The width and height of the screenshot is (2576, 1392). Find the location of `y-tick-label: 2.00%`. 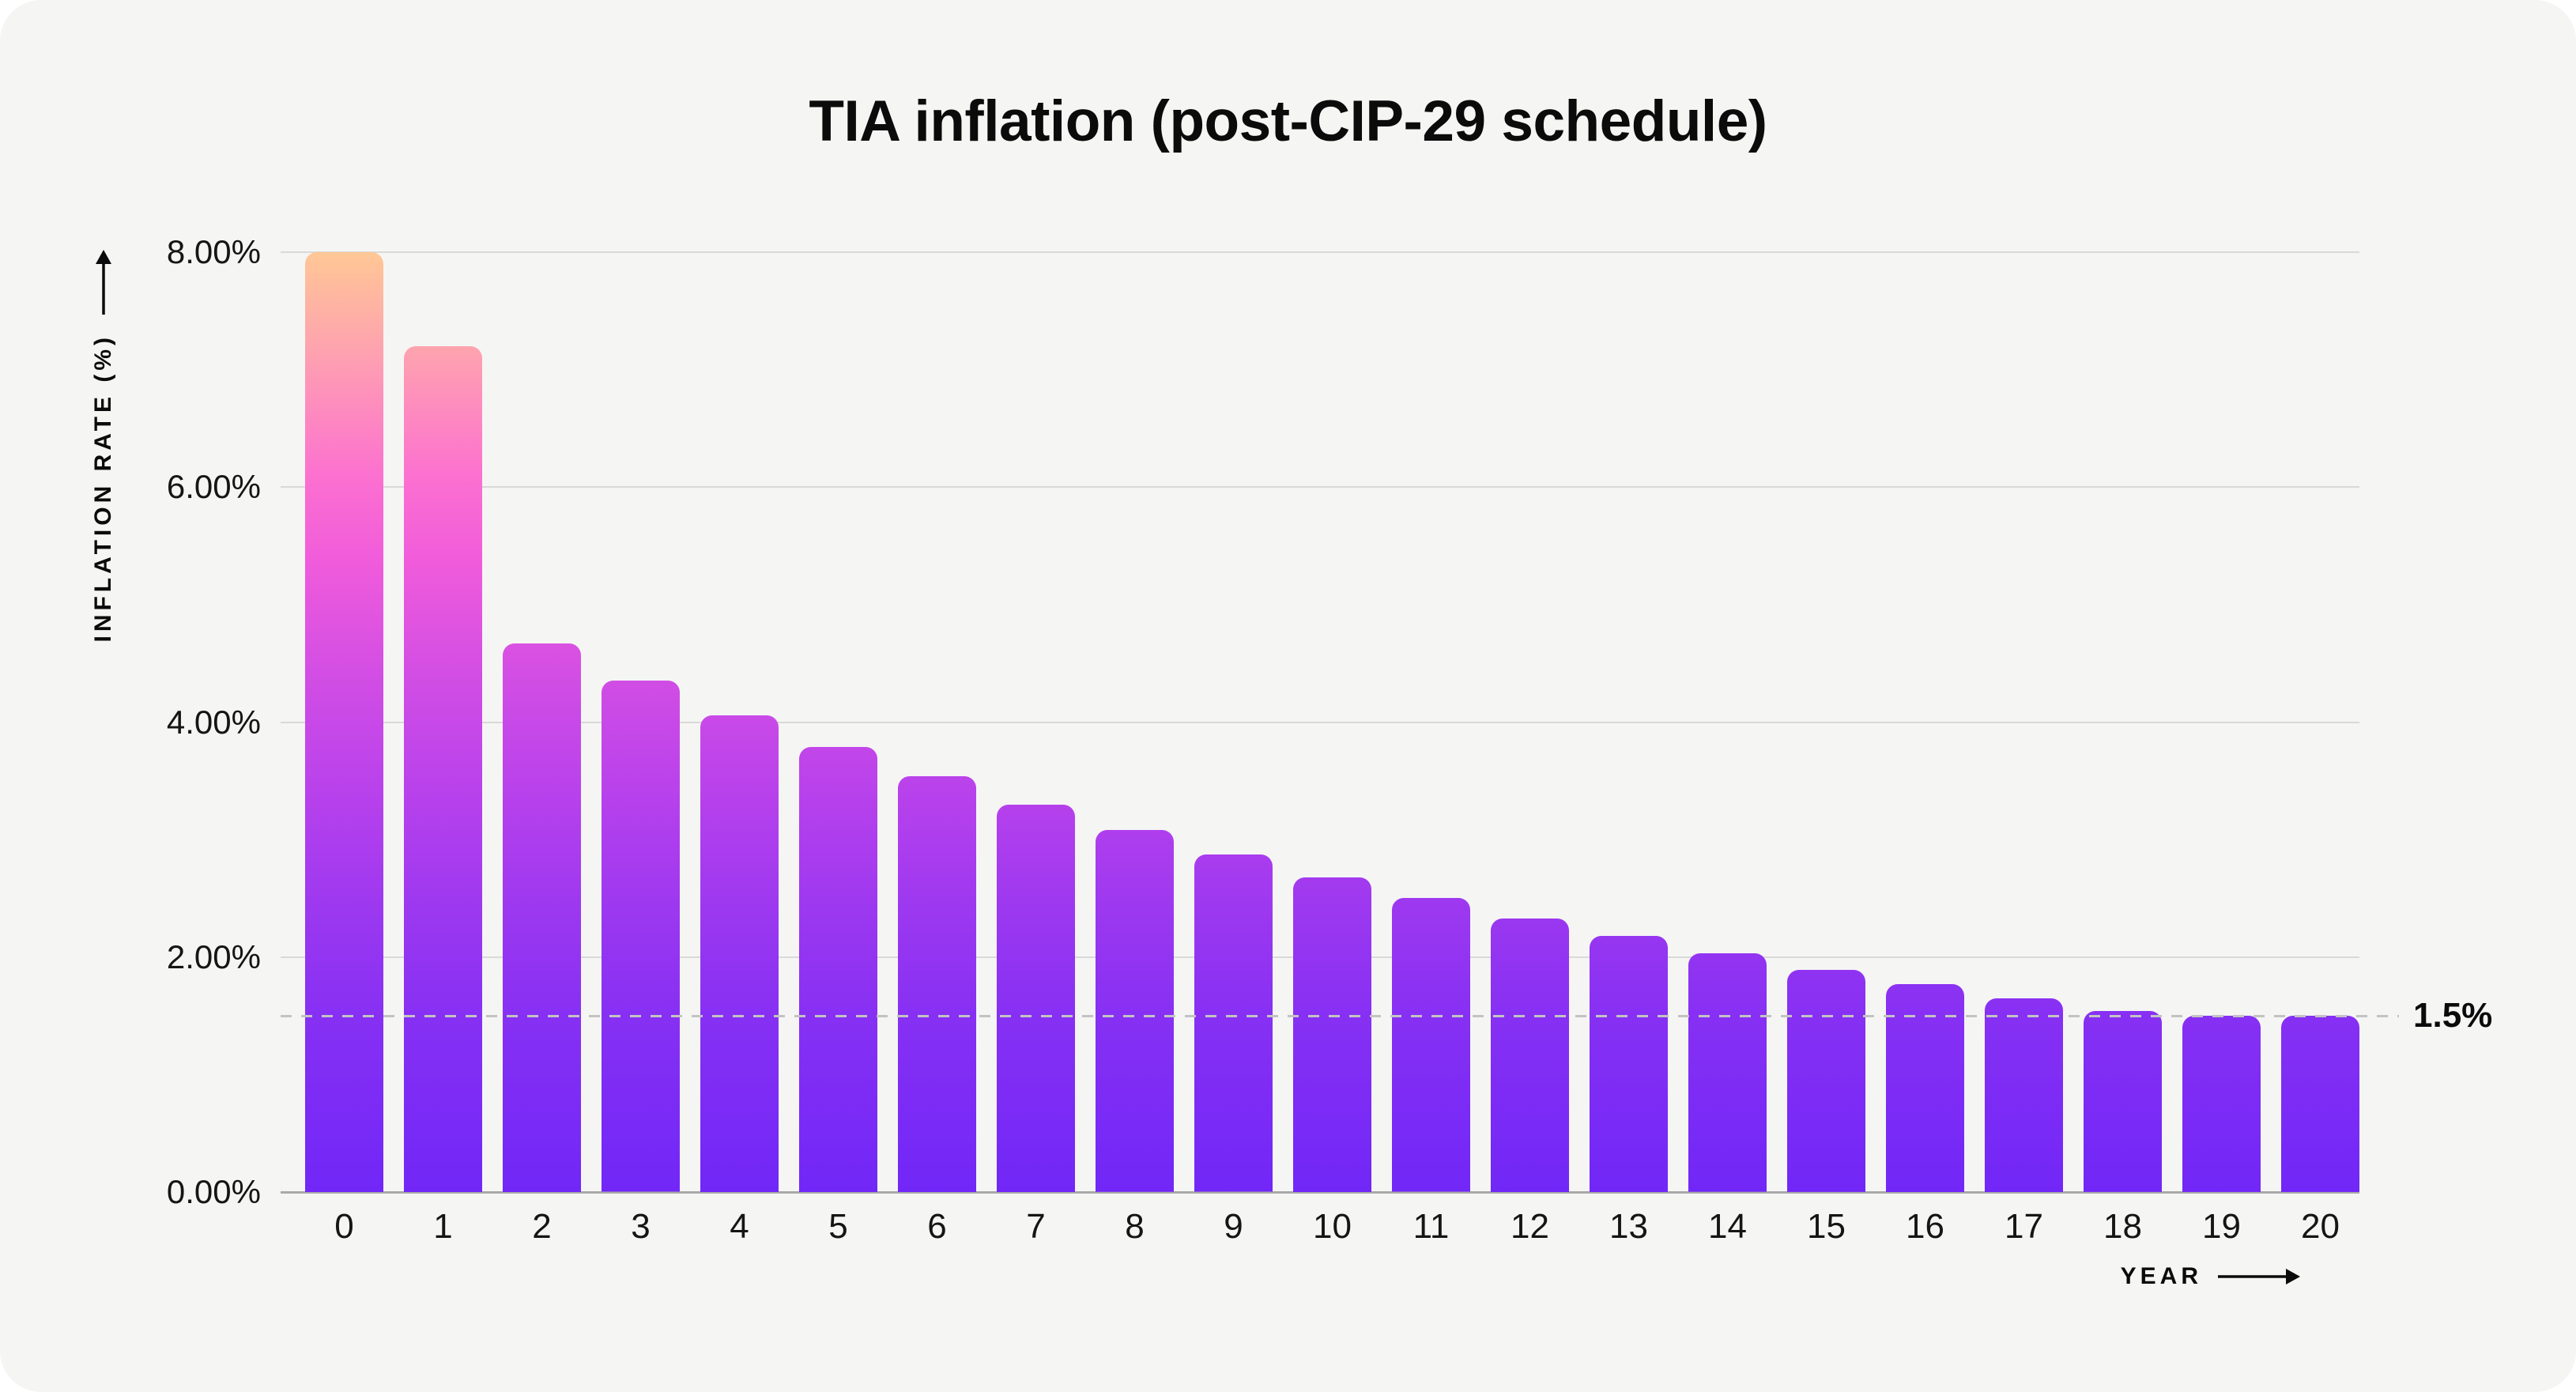

y-tick-label: 2.00% is located at coordinates (213, 956).